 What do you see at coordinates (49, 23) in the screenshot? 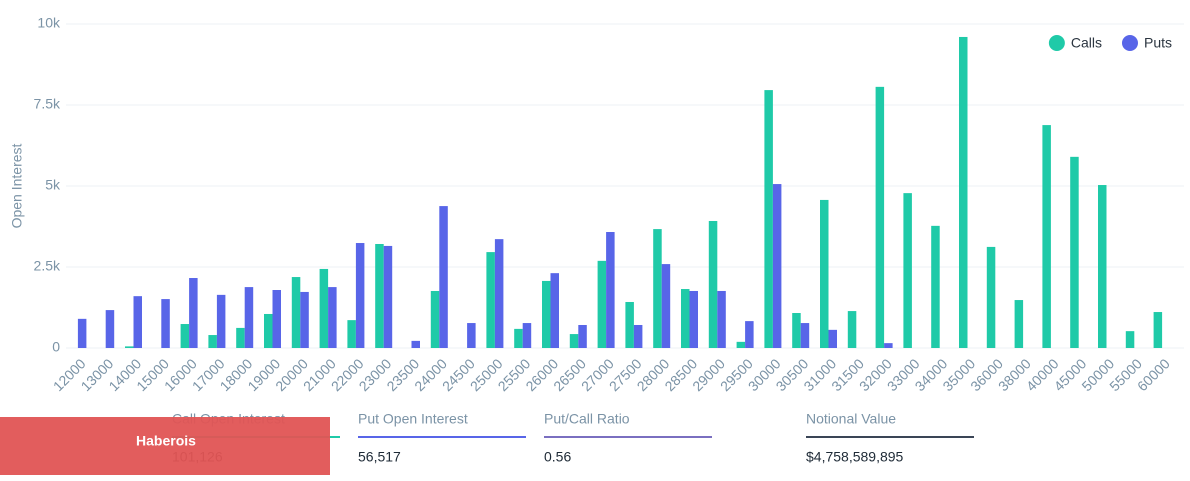
I see `y-tick-label: 10k` at bounding box center [49, 23].